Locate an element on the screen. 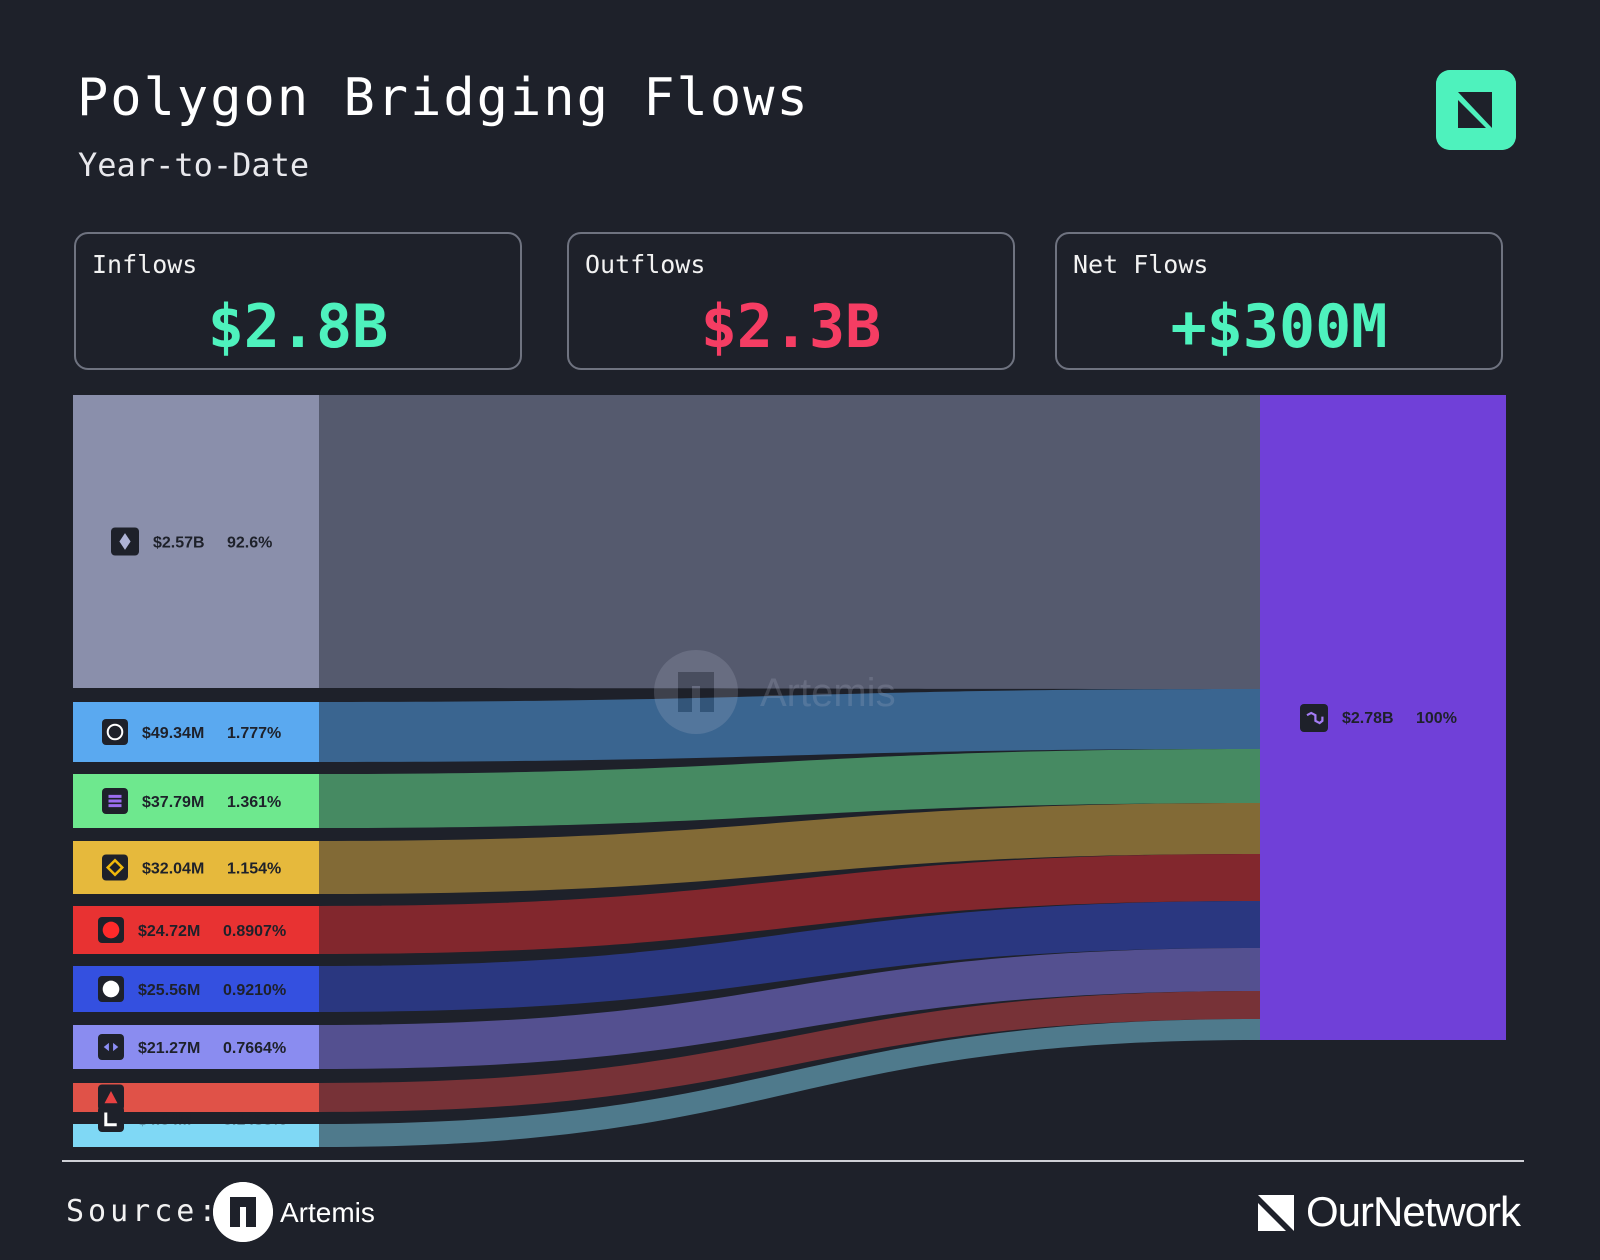  sankey-value-label-optimism: $24.72M is located at coordinates (169, 931).